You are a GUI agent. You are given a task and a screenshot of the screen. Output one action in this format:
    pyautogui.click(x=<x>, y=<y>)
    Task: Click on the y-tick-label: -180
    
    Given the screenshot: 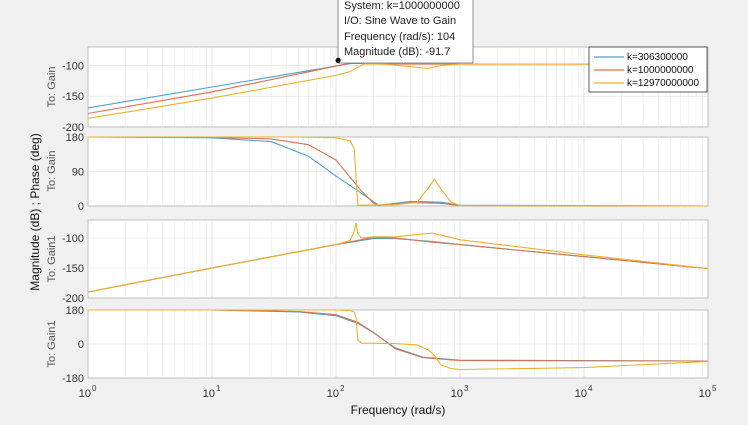 What is the action you would take?
    pyautogui.click(x=73, y=379)
    